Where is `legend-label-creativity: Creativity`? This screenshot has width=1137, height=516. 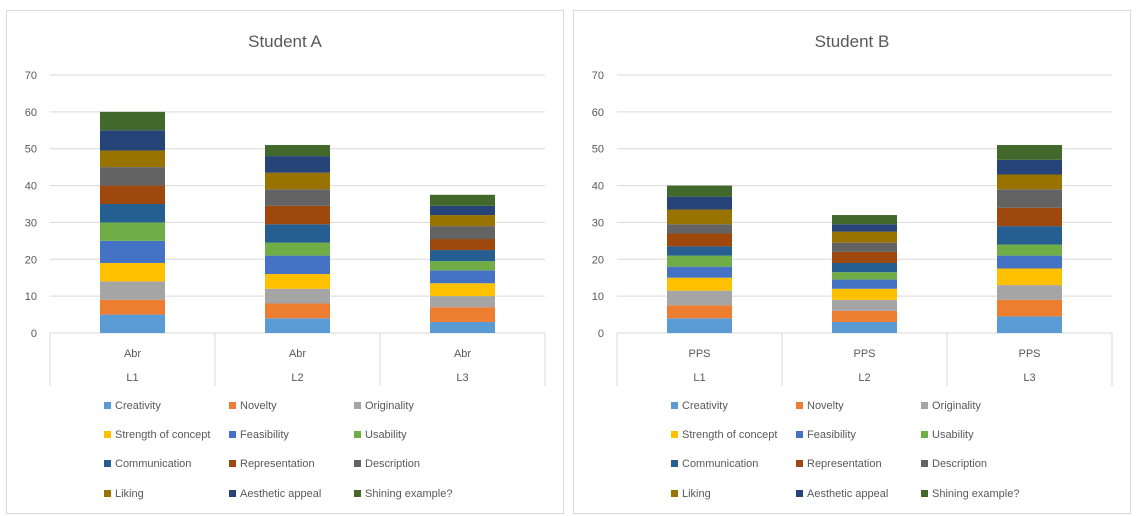 legend-label-creativity: Creativity is located at coordinates (705, 406).